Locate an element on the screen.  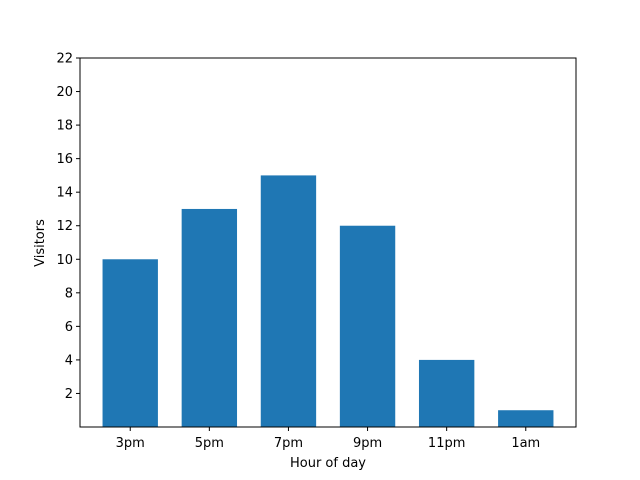
x-tick-label: 1am is located at coordinates (525, 443).